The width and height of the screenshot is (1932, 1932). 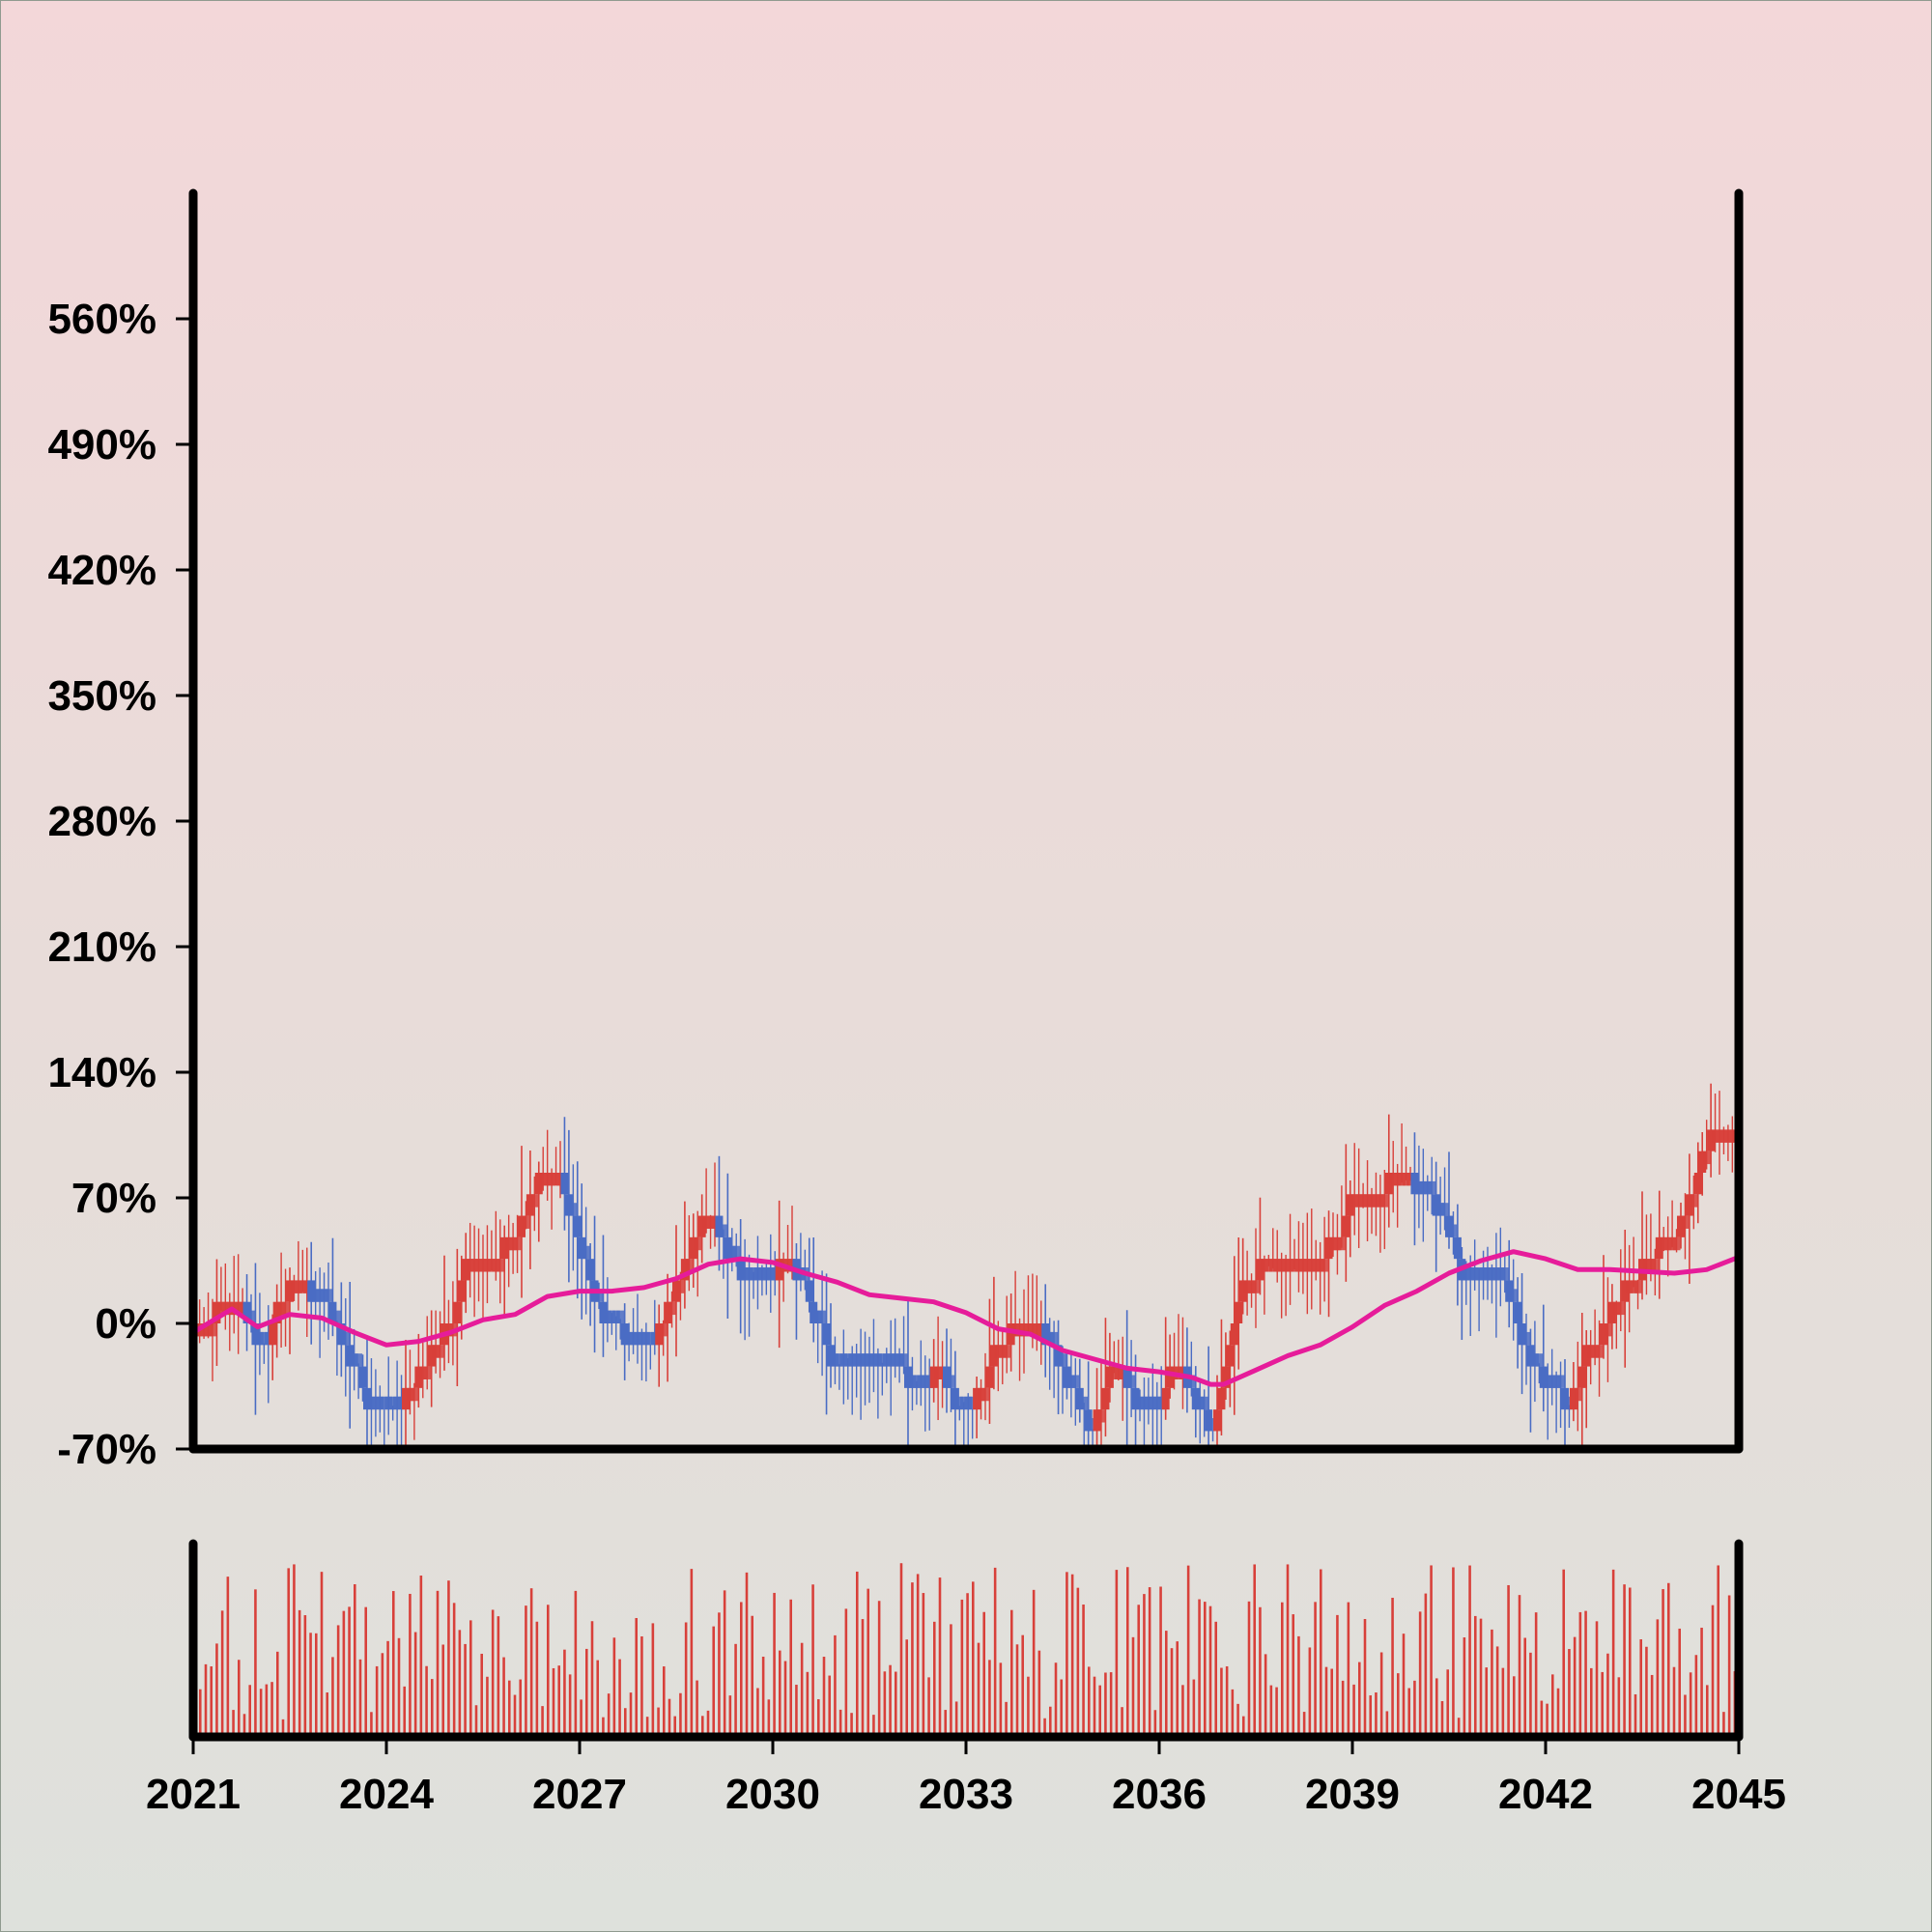 What do you see at coordinates (970, 1650) in the screenshot?
I see `volume-panel` at bounding box center [970, 1650].